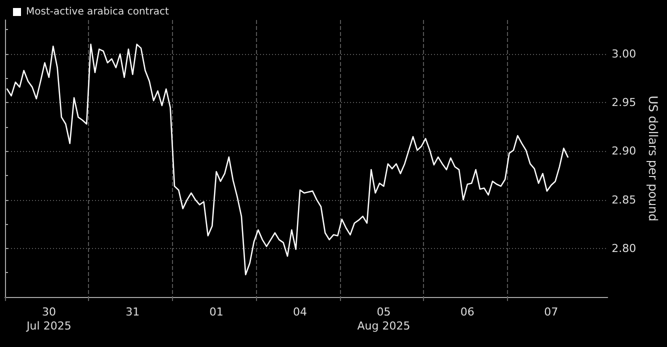 The image size is (667, 347). What do you see at coordinates (133, 312) in the screenshot?
I see `x-tick-label: 31` at bounding box center [133, 312].